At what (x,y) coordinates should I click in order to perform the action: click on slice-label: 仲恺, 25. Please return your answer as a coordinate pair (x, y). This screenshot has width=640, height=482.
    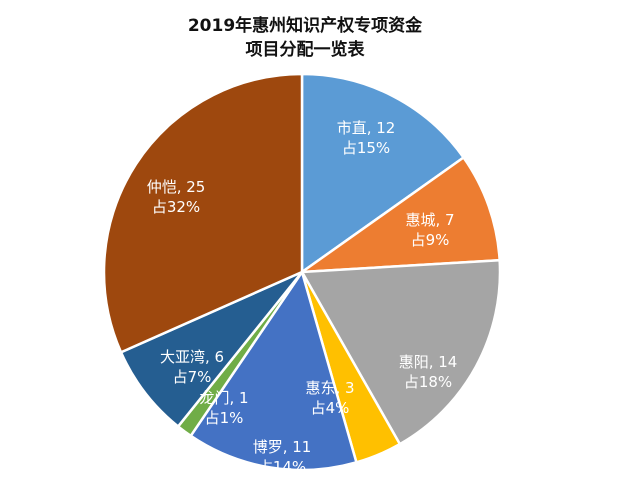
    Looking at the image, I should click on (176, 187).